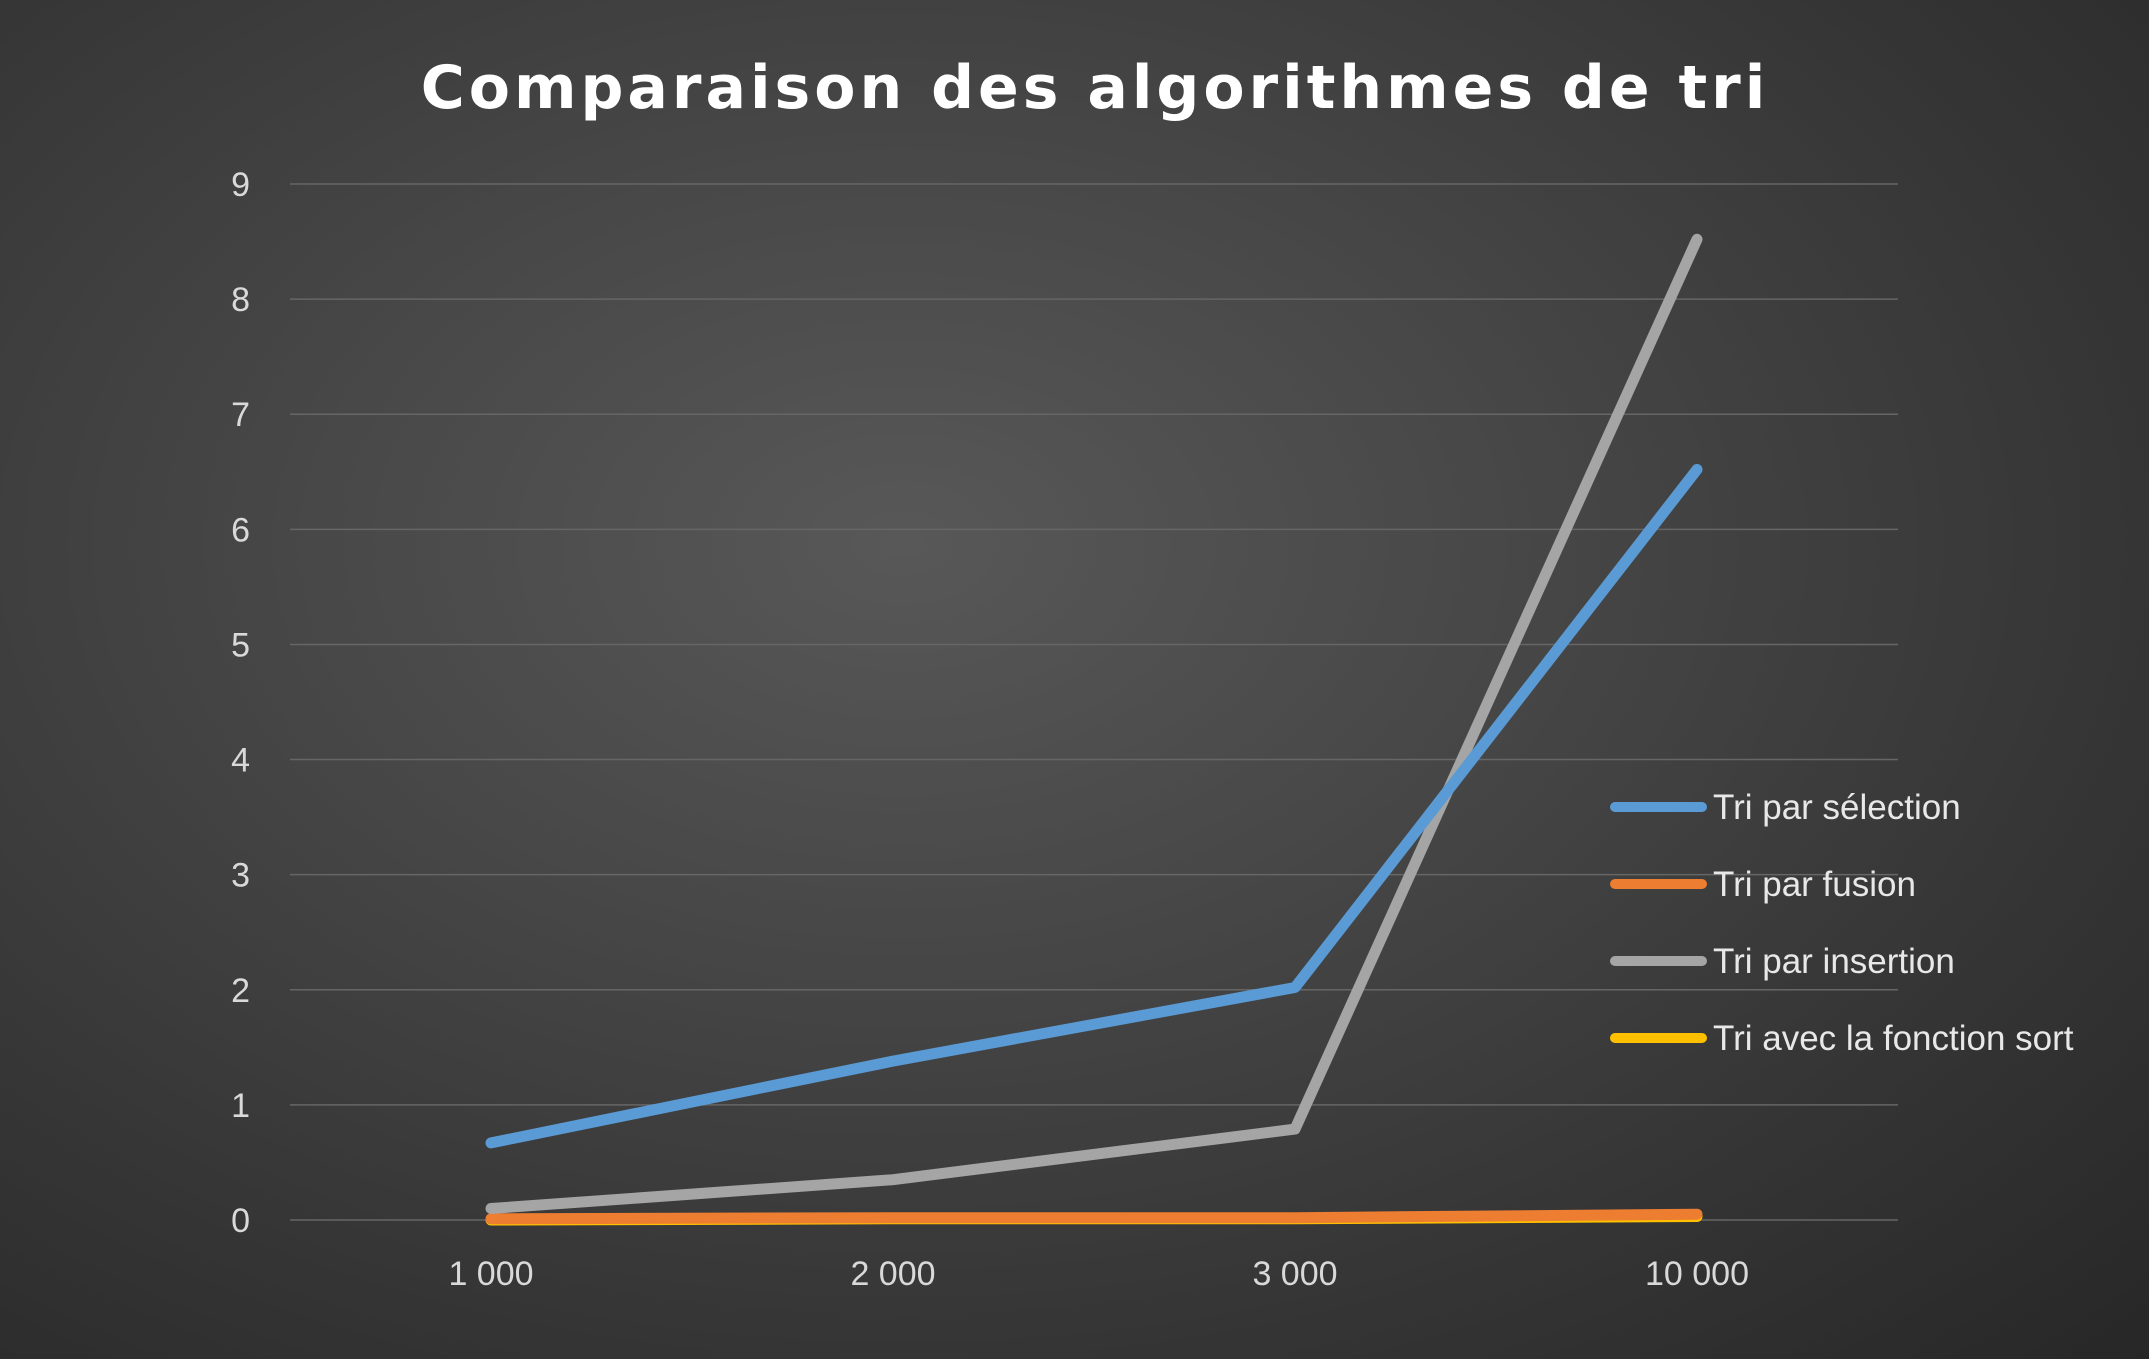  Describe the element at coordinates (240, 991) in the screenshot. I see `y-tick-label: 2` at that location.